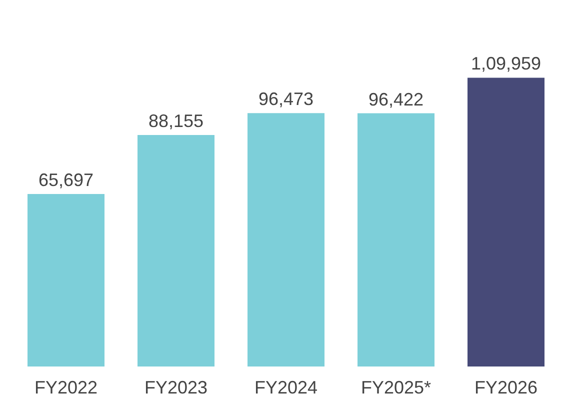  I want to click on data-label: 1,09,959, so click(506, 64).